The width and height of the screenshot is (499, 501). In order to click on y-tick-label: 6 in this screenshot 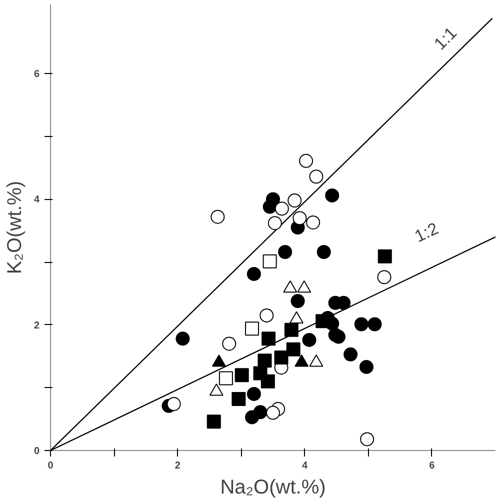, I will do `click(37, 74)`.